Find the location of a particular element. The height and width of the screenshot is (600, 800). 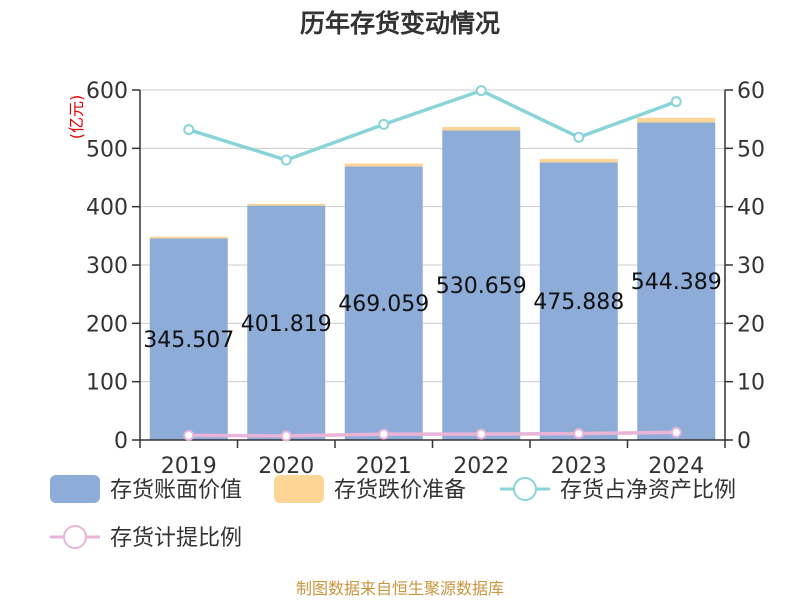

bar-data-label: 544.389 is located at coordinates (676, 282).